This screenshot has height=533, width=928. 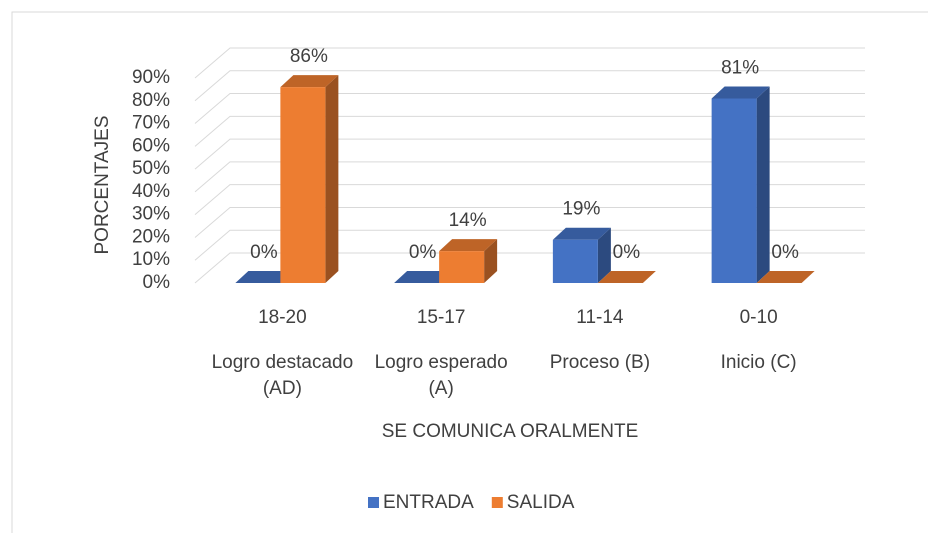 What do you see at coordinates (151, 214) in the screenshot?
I see `y-tick-label: 30%` at bounding box center [151, 214].